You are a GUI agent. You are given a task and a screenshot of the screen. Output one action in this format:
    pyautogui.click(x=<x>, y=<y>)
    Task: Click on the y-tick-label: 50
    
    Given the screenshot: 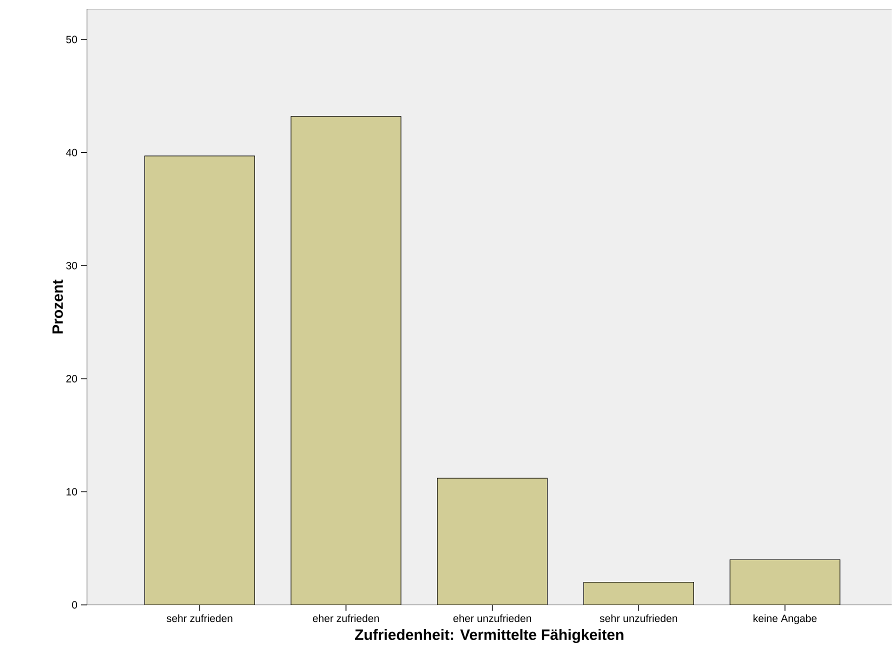 What is the action you would take?
    pyautogui.click(x=72, y=40)
    